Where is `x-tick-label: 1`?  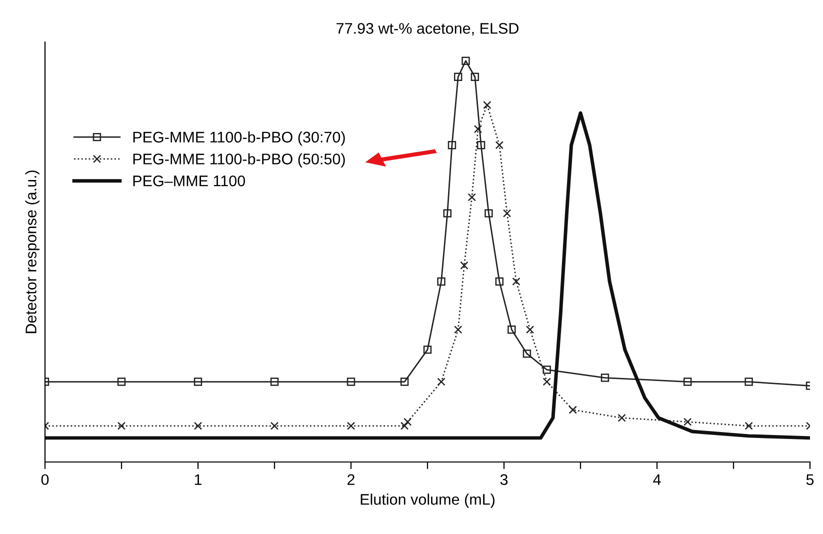 x-tick-label: 1 is located at coordinates (198, 479).